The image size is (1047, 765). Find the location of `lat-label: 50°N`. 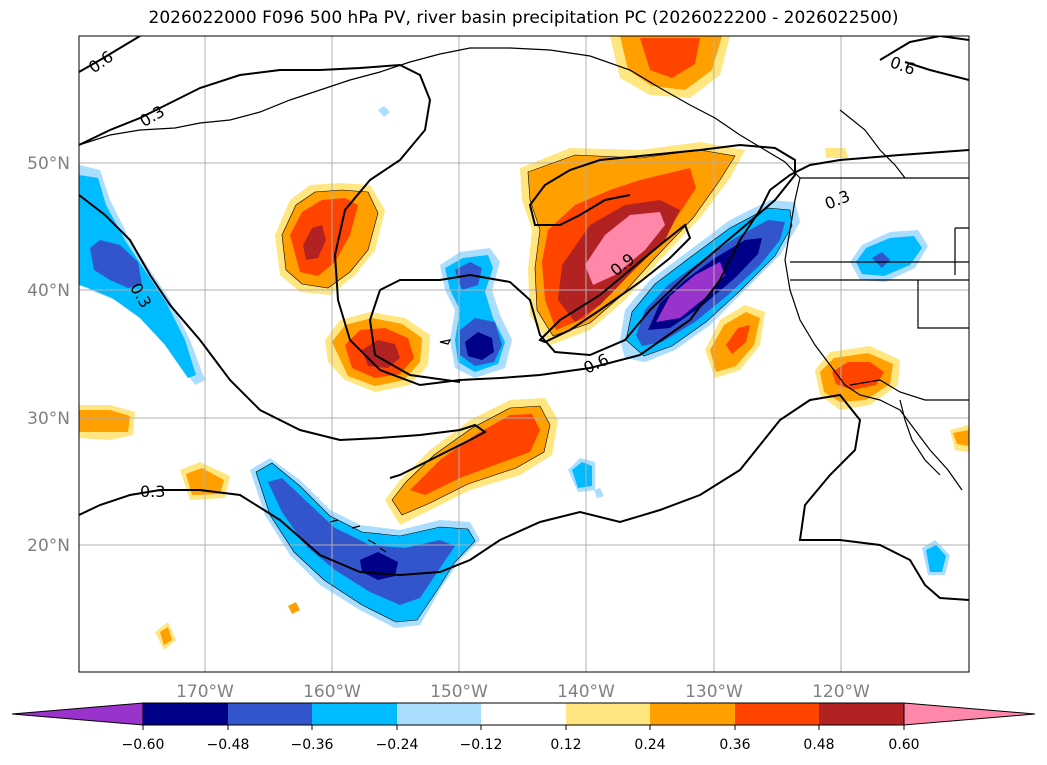

lat-label: 50°N is located at coordinates (48, 164).